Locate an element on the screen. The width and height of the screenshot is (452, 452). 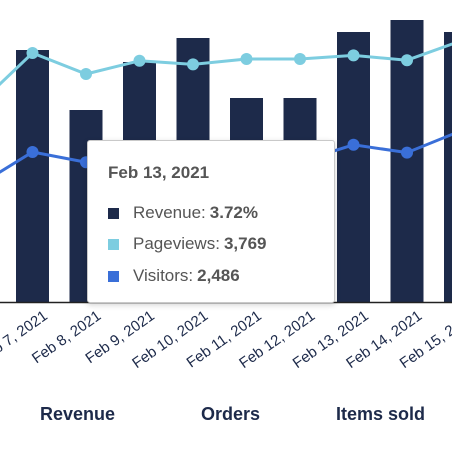
tooltip-row-visitors: Visitors: 2,486 is located at coordinates (174, 276).